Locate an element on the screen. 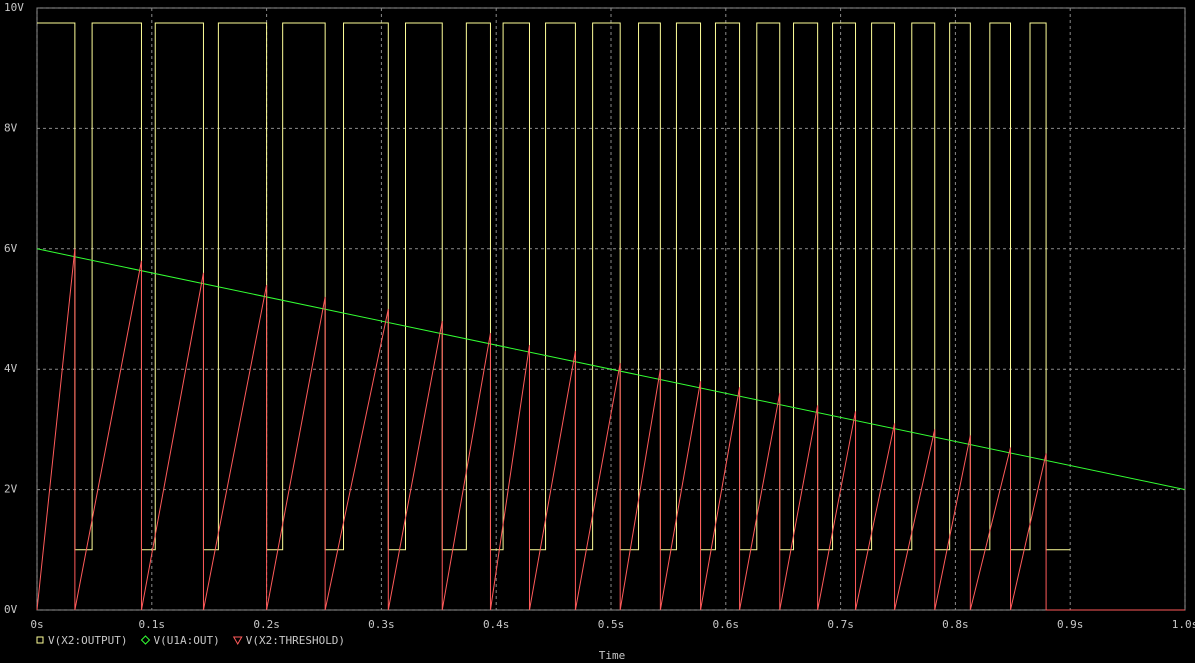 Image resolution: width=1195 pixels, height=663 pixels. y-tick-label: 6V is located at coordinates (11, 248).